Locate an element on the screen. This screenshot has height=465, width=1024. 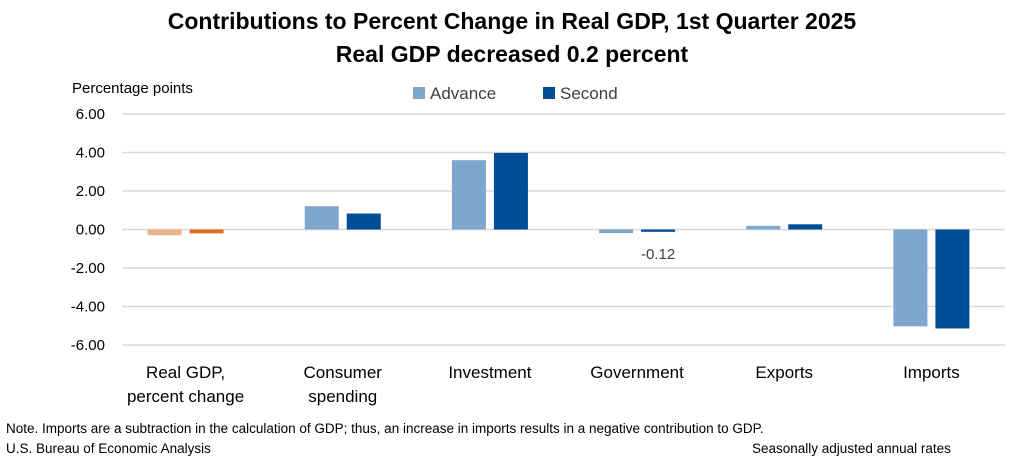
y-tick-label: -6.00 is located at coordinates (88, 345).